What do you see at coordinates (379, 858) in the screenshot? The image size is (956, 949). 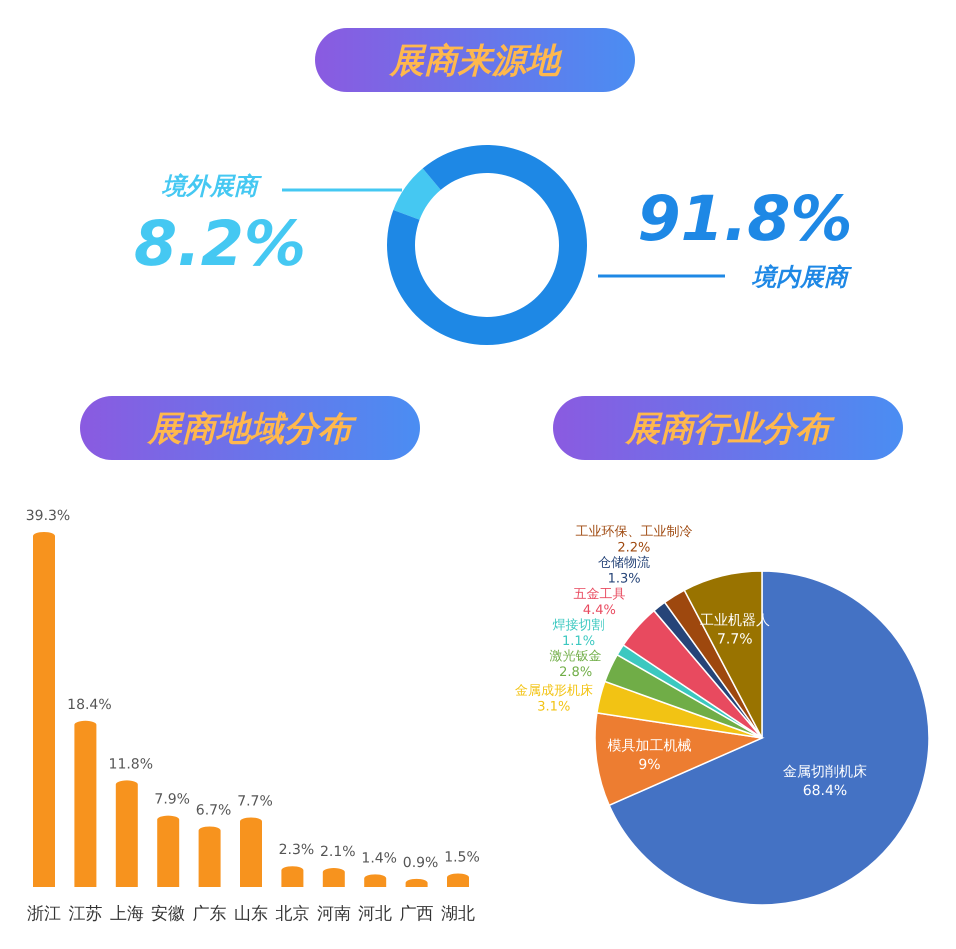 I see `data-label: 1.4%` at bounding box center [379, 858].